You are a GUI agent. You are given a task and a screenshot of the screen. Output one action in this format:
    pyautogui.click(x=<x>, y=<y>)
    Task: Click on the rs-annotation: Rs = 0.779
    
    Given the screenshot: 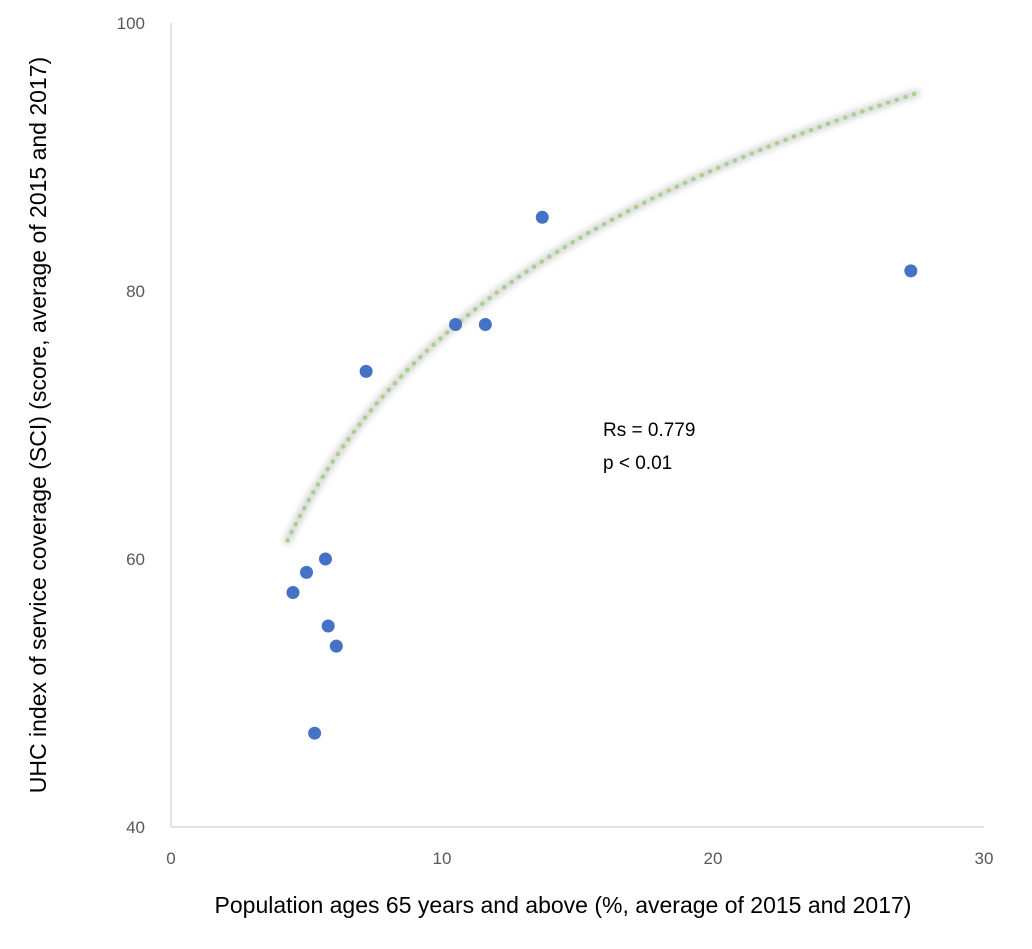 What is the action you would take?
    pyautogui.click(x=649, y=430)
    